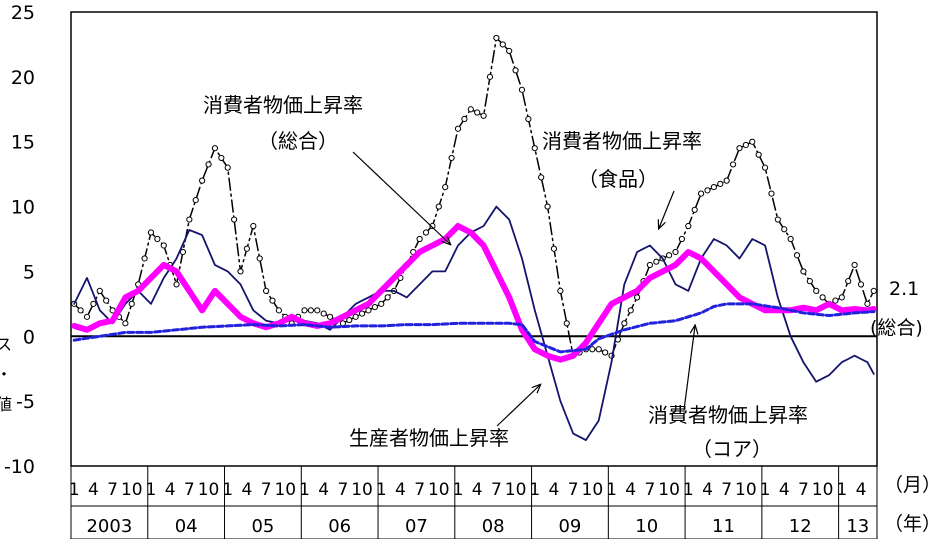  Describe the element at coordinates (298, 141) in the screenshot. I see `annotation-sublabel: （総合）` at that location.